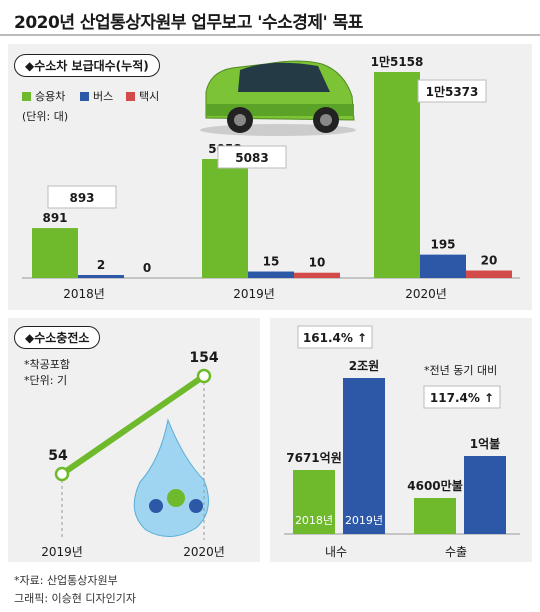 The width and height of the screenshot is (540, 612). I want to click on total-label-0: 893, so click(81, 198).